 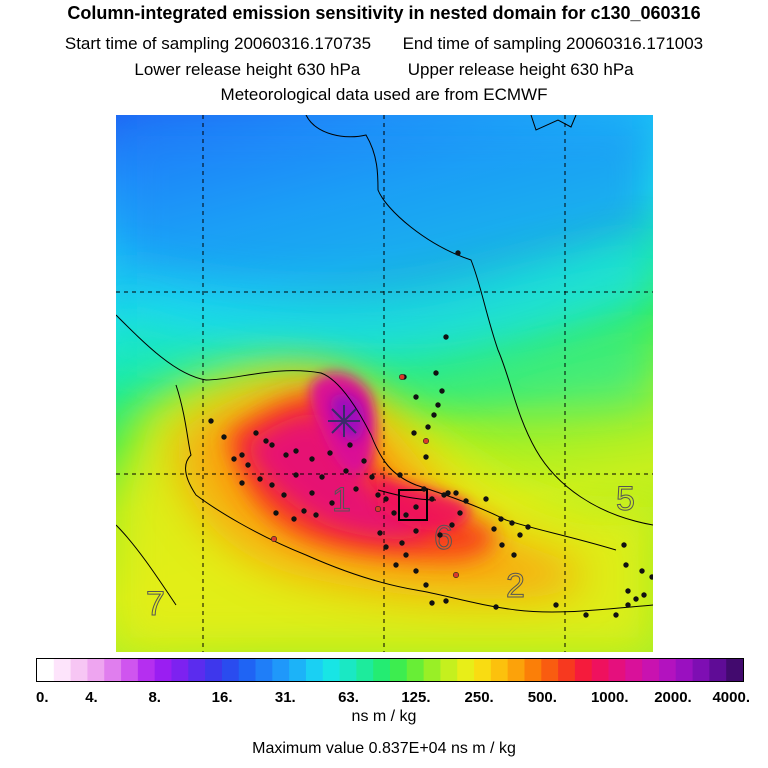 I want to click on cluster-label-7: 7, so click(x=155, y=604).